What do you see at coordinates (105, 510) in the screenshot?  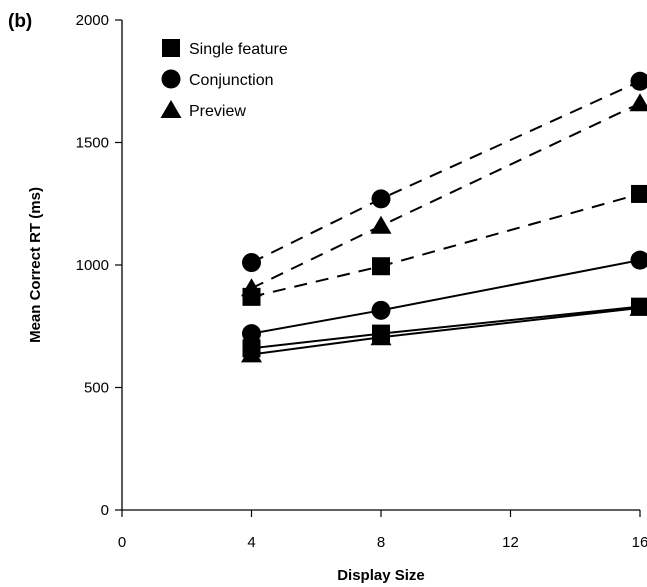 I see `y-tick-label: 0` at bounding box center [105, 510].